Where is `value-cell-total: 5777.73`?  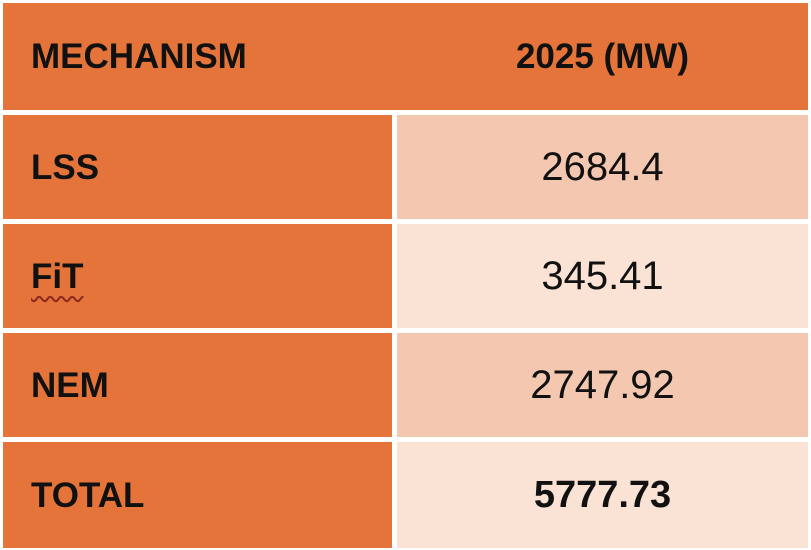
value-cell-total: 5777.73 is located at coordinates (602, 495).